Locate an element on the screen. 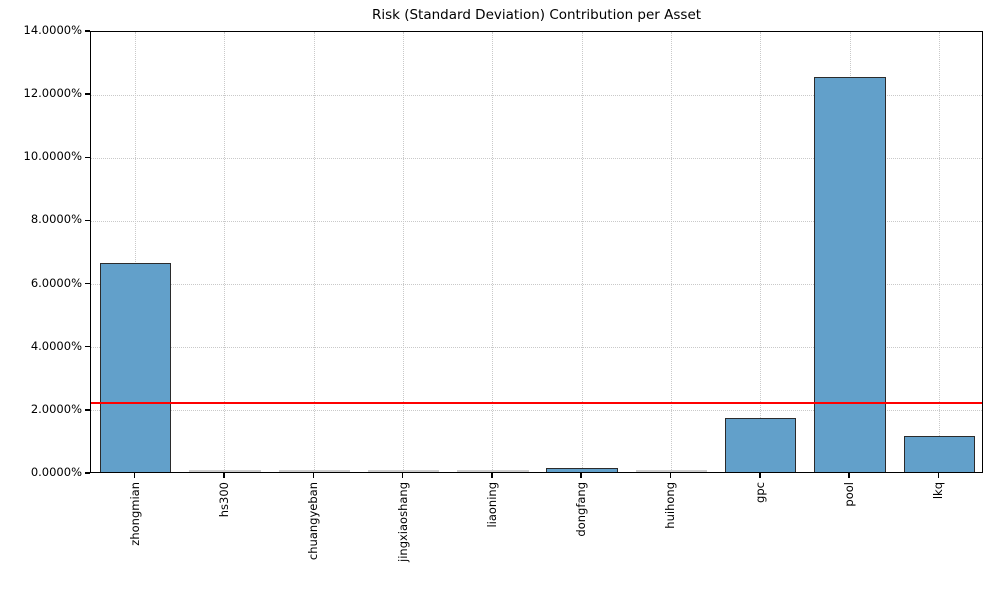 The width and height of the screenshot is (1000, 589). bar-hs300 is located at coordinates (225, 471).